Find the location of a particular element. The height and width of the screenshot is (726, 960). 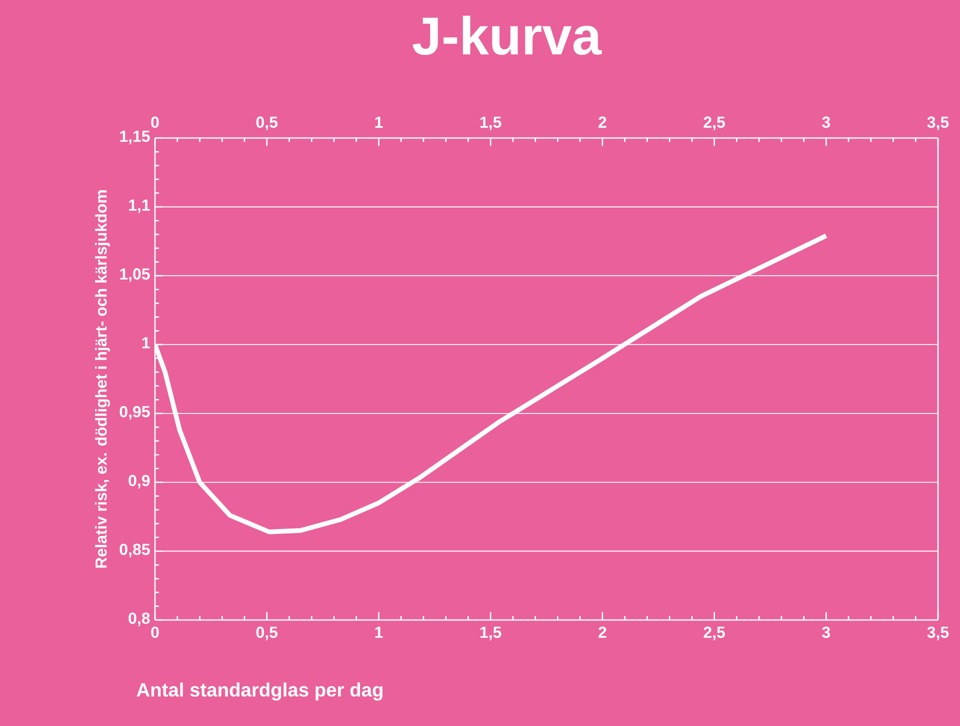

x-tick-label: 3 is located at coordinates (826, 632).